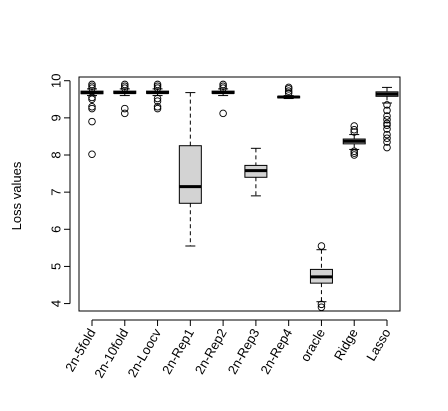 The height and width of the screenshot is (411, 448). Describe the element at coordinates (354, 140) in the screenshot. I see `box-ridge` at that location.